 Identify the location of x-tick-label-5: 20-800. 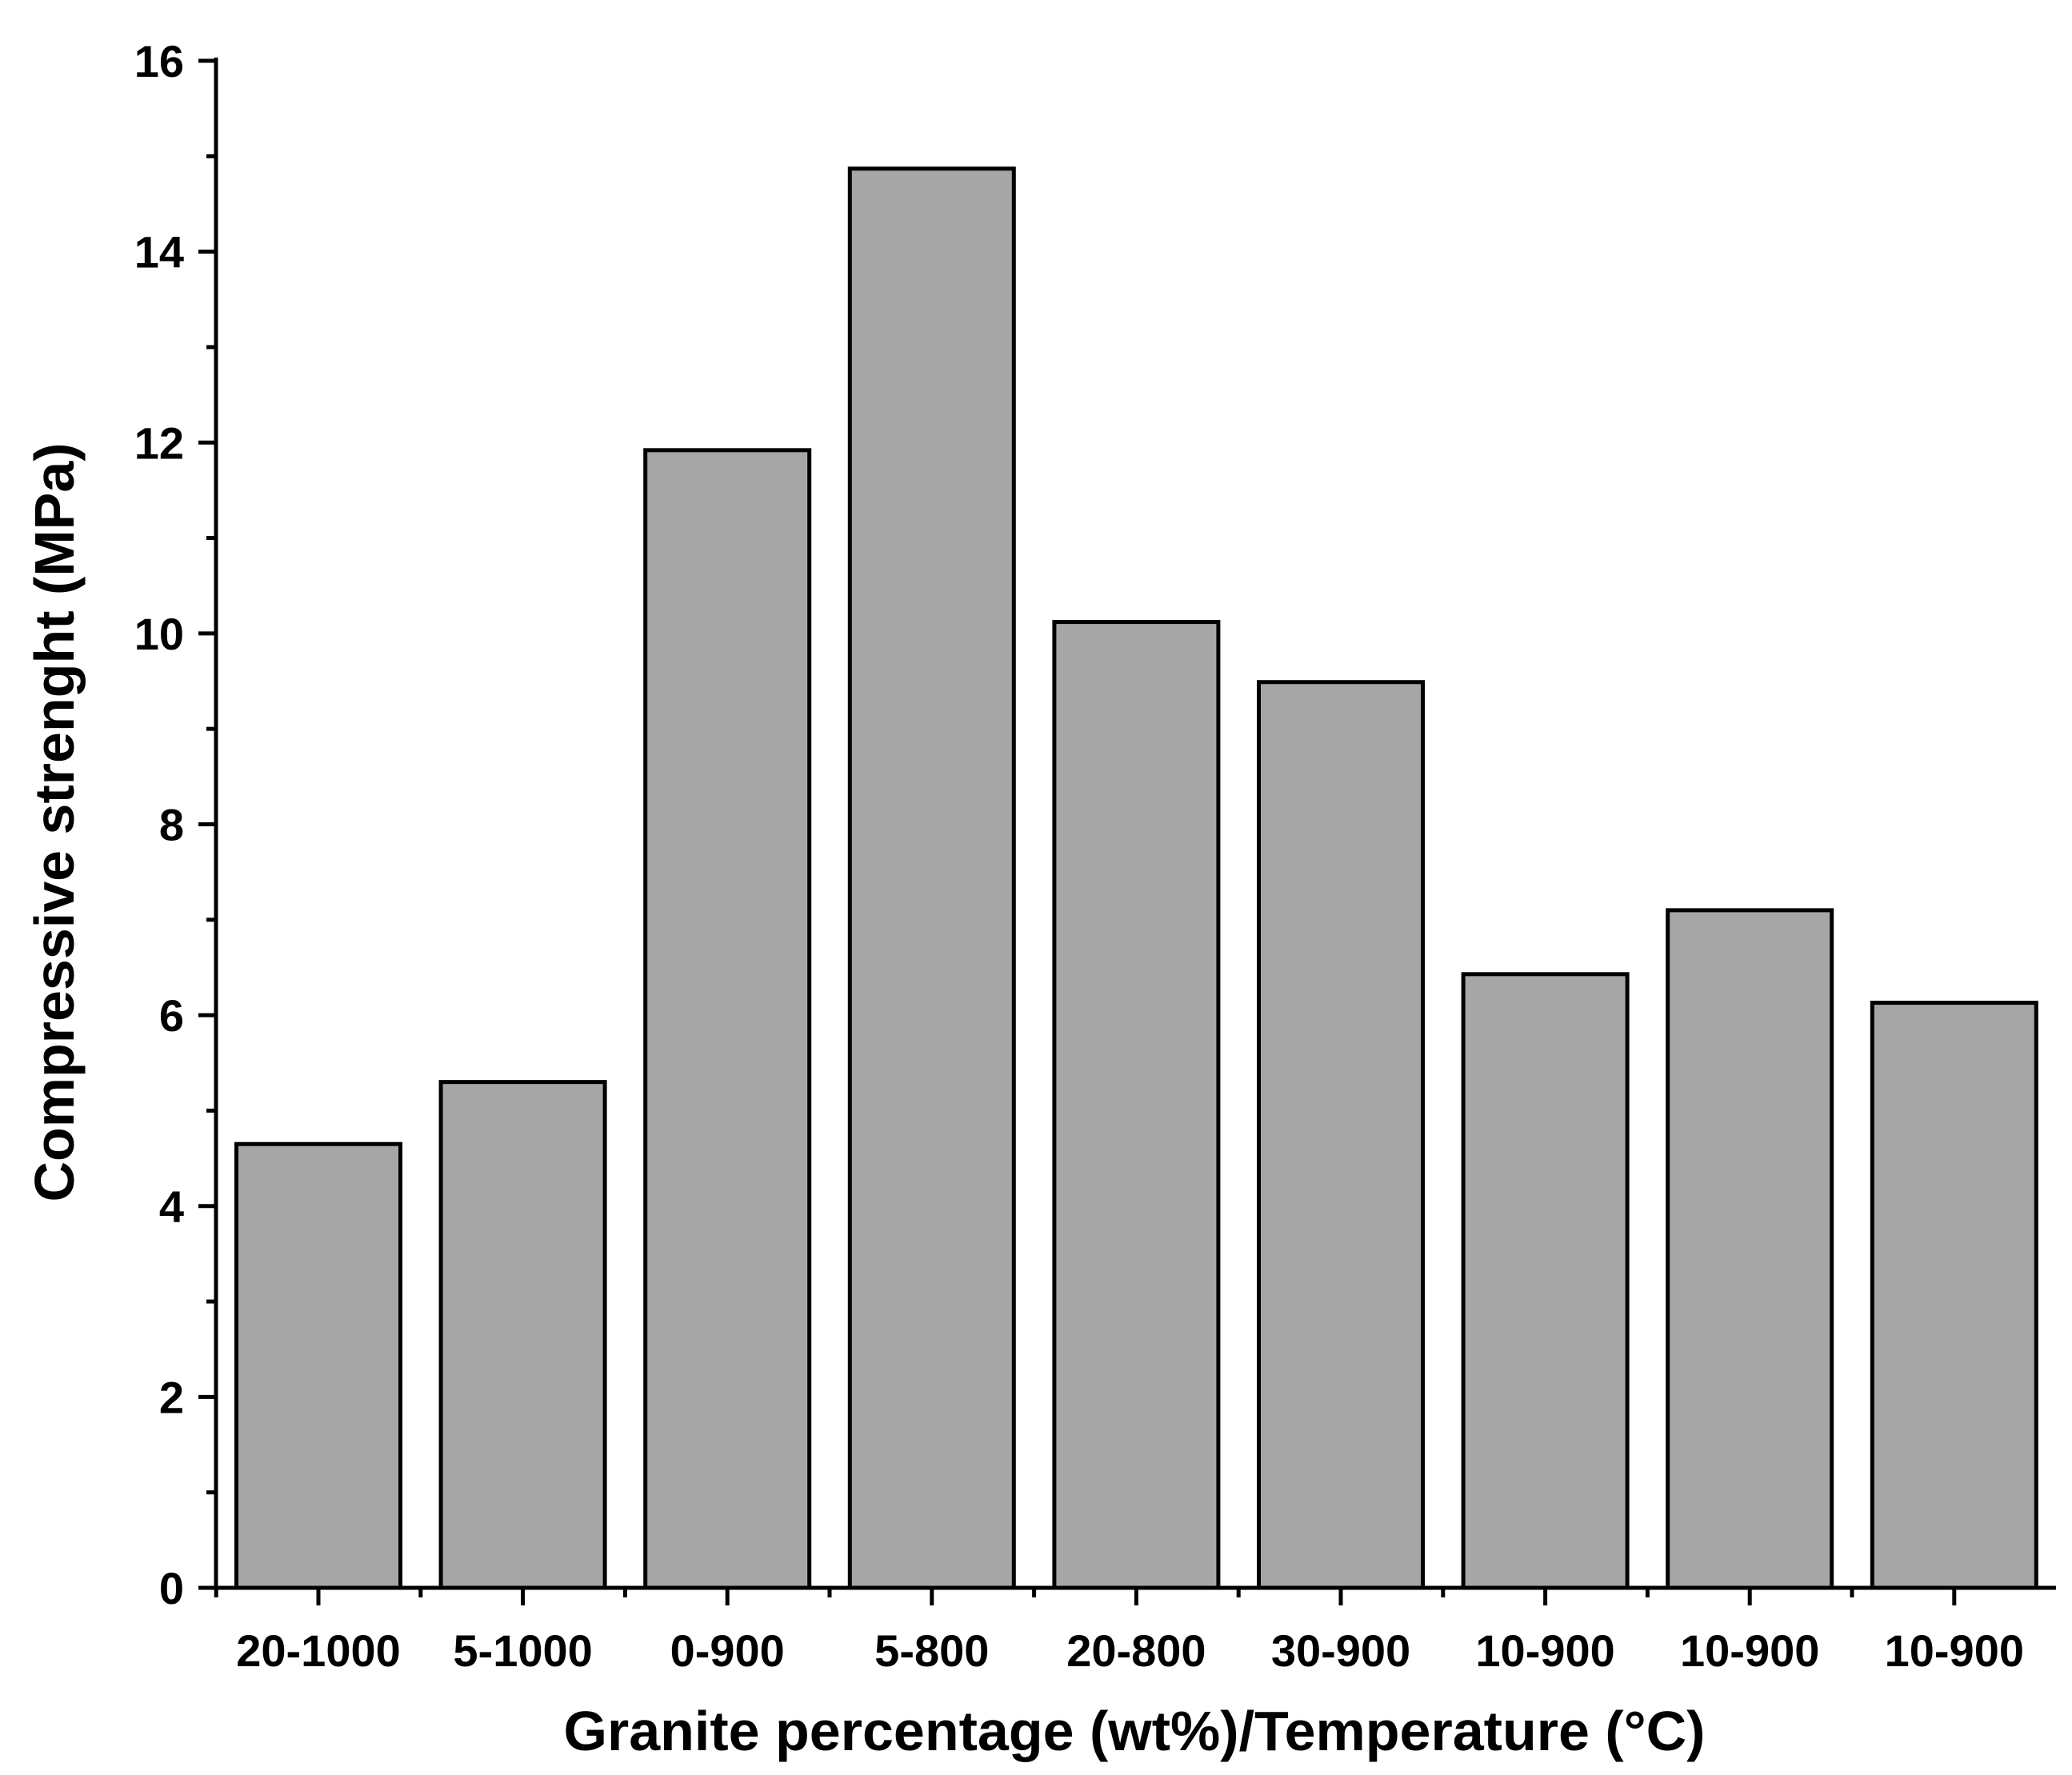
(1136, 1651).